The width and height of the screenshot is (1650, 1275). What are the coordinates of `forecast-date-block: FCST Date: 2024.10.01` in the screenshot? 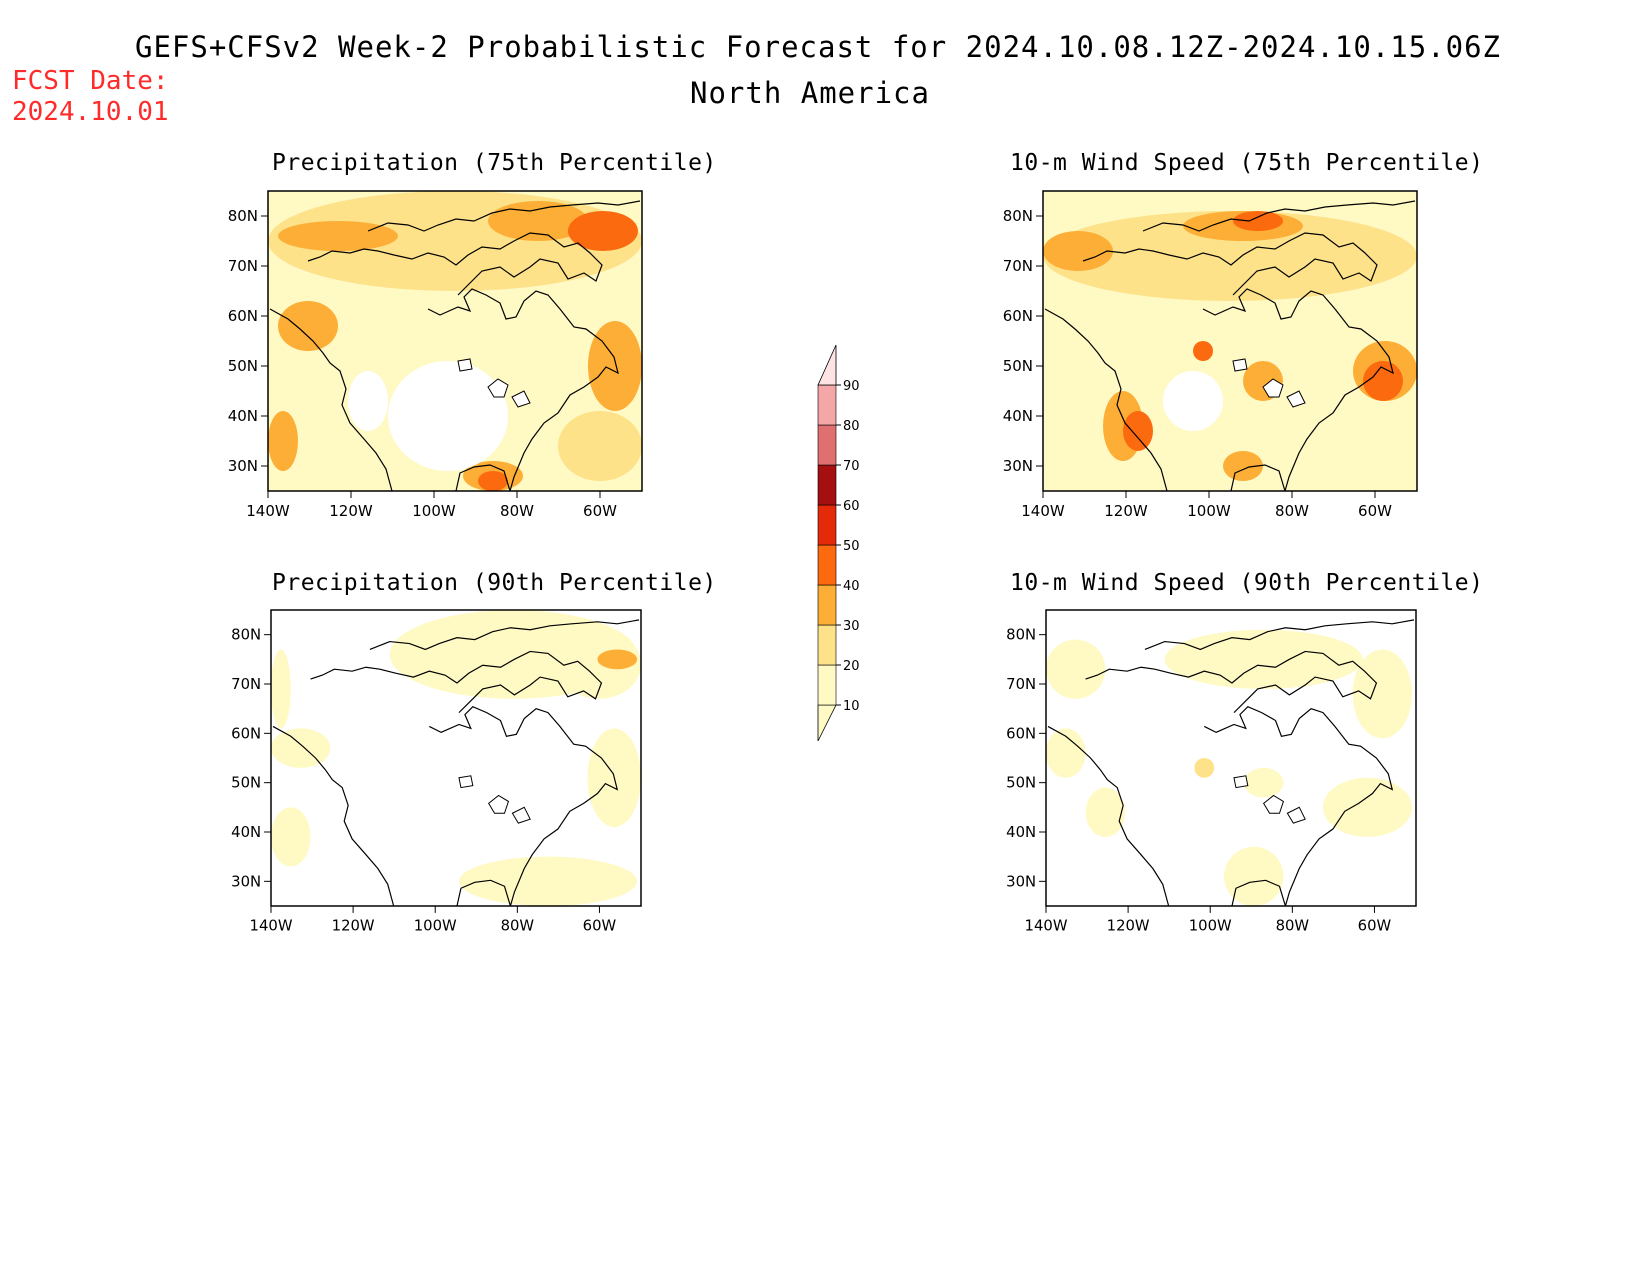 It's located at (90, 97).